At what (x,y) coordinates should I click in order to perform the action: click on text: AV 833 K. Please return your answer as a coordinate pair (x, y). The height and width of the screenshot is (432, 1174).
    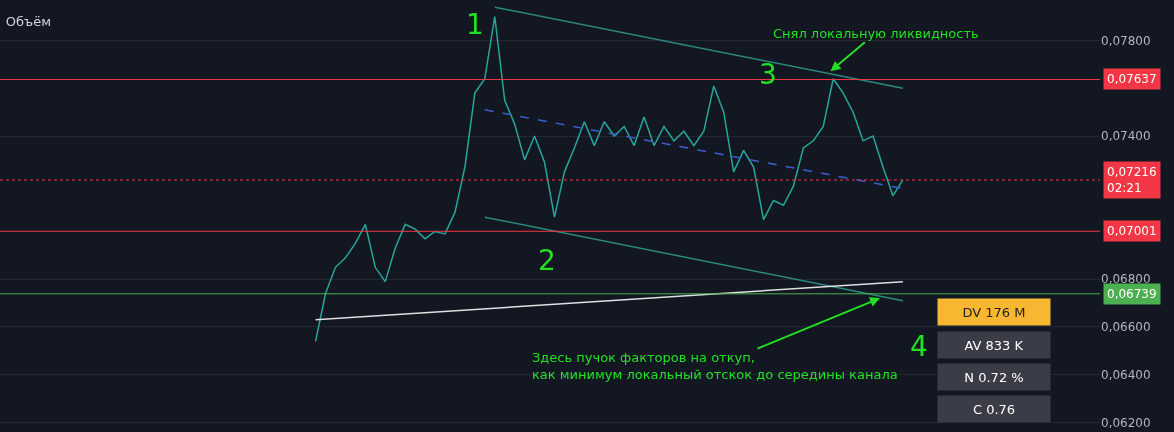
    Looking at the image, I should click on (994, 345).